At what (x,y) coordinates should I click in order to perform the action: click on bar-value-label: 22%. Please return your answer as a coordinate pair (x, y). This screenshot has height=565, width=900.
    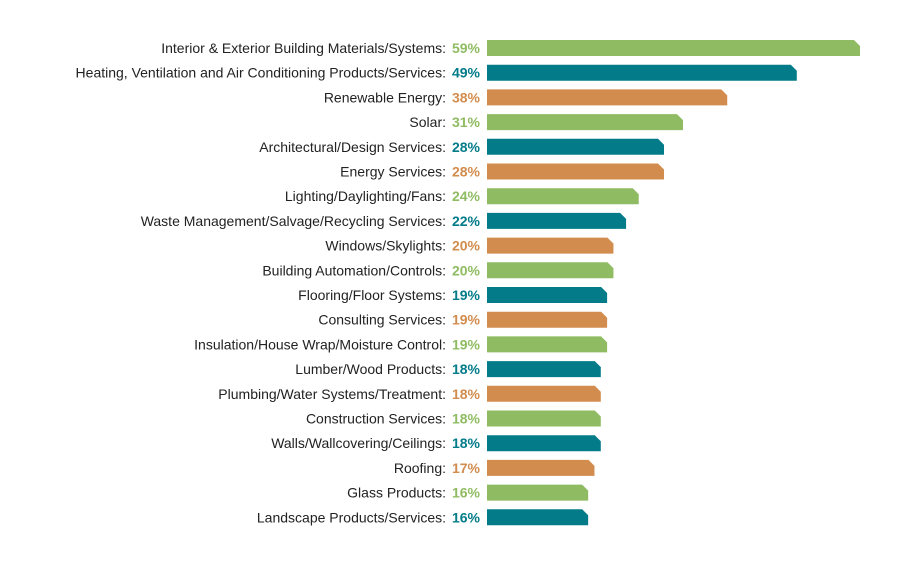
    Looking at the image, I should click on (466, 221).